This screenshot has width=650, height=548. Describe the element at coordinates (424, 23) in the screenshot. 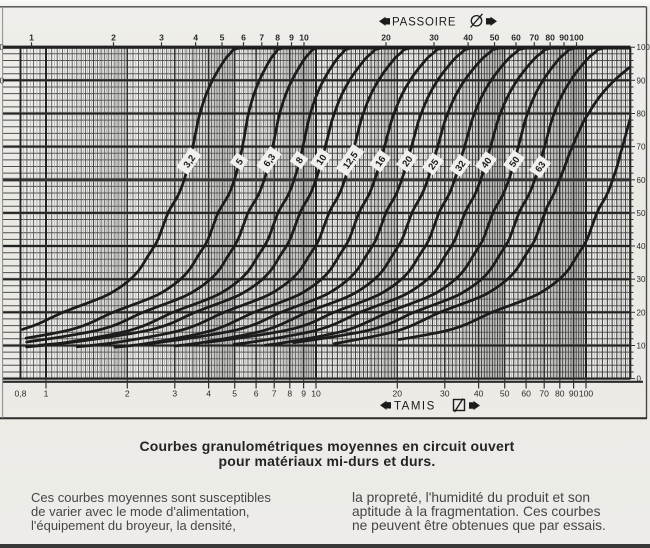

I see `svg-text: PASSOIRE` at that location.